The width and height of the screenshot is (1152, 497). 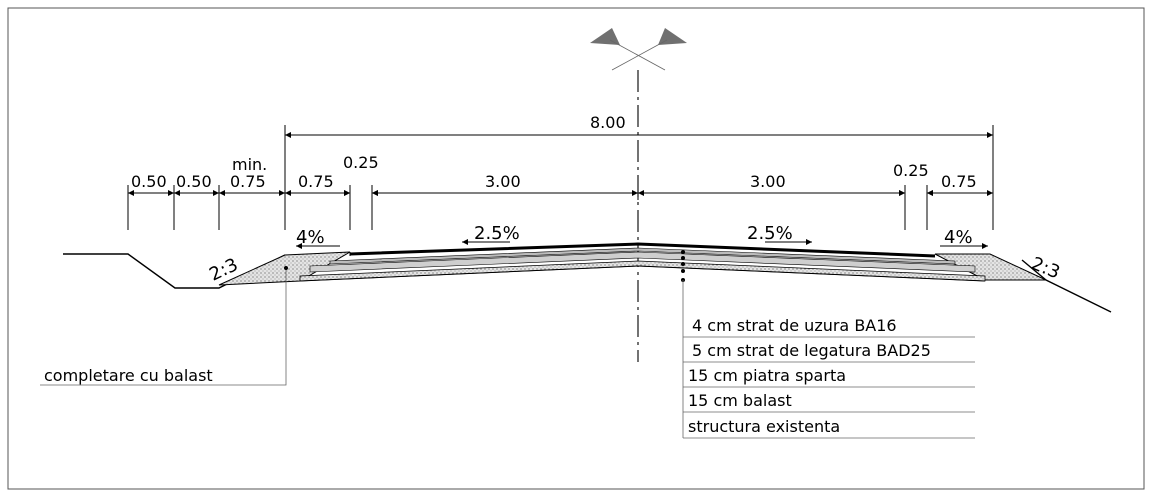 I want to click on axis-symbol, so click(x=638, y=49).